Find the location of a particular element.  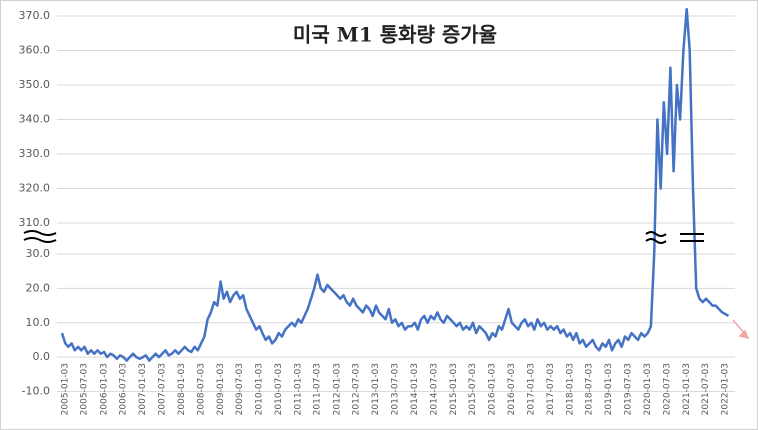

x-tick-label: 2013-07-03 is located at coordinates (395, 389).